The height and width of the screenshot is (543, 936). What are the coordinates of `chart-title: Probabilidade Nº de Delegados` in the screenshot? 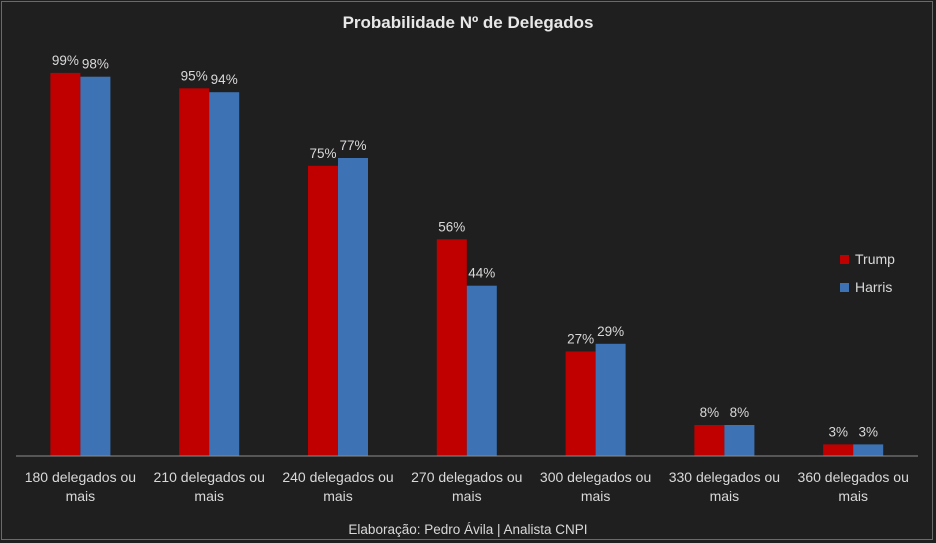 It's located at (468, 22).